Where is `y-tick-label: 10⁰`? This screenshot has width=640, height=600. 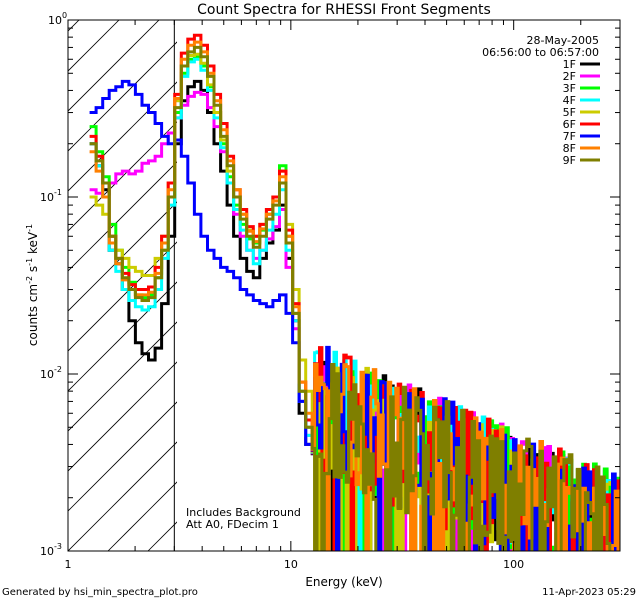
y-tick-label: 10⁰ is located at coordinates (57, 19).